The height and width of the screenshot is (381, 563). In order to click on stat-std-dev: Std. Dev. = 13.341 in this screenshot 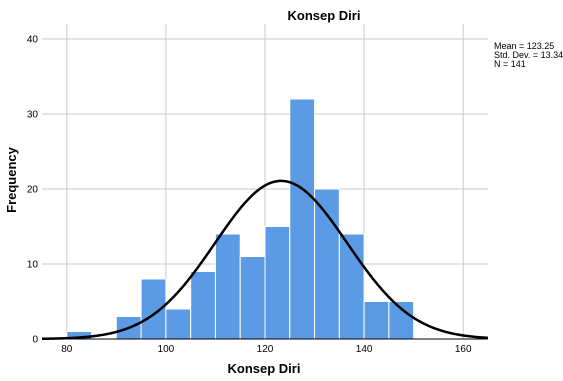, I will do `click(528, 55)`.